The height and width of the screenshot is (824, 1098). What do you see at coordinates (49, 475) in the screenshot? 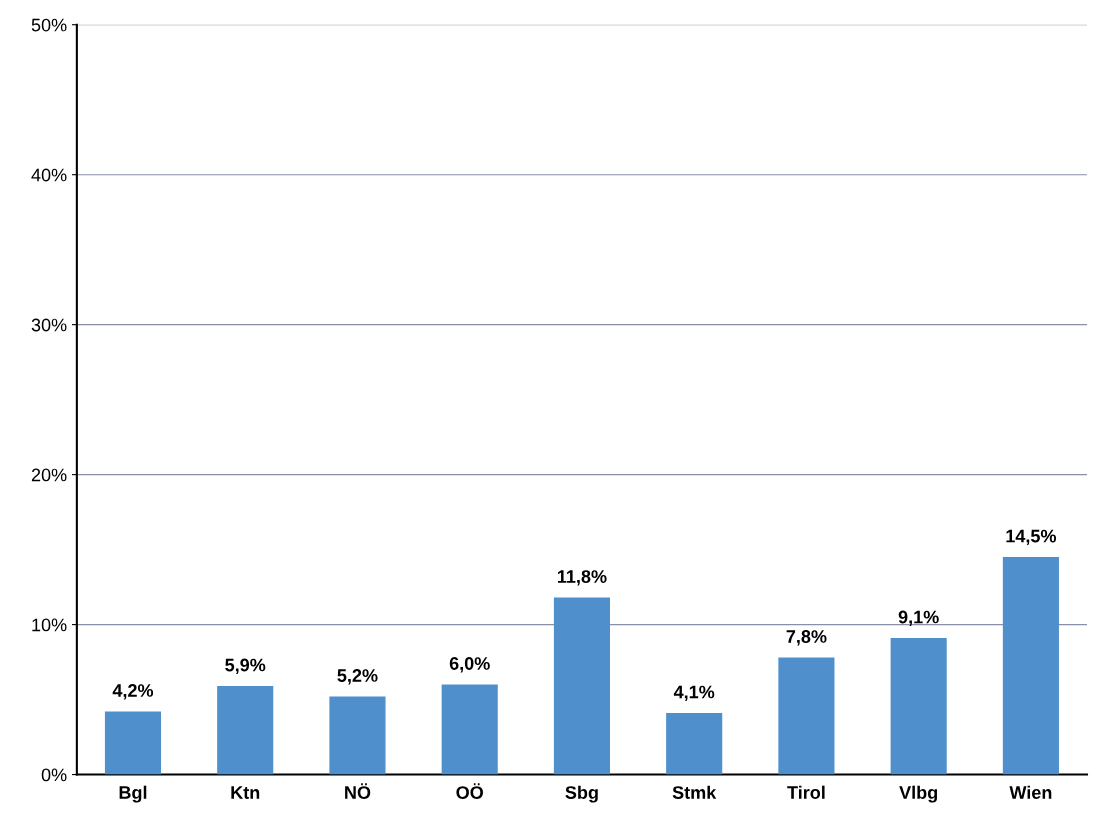
I see `y-tick-label: 20%` at bounding box center [49, 475].